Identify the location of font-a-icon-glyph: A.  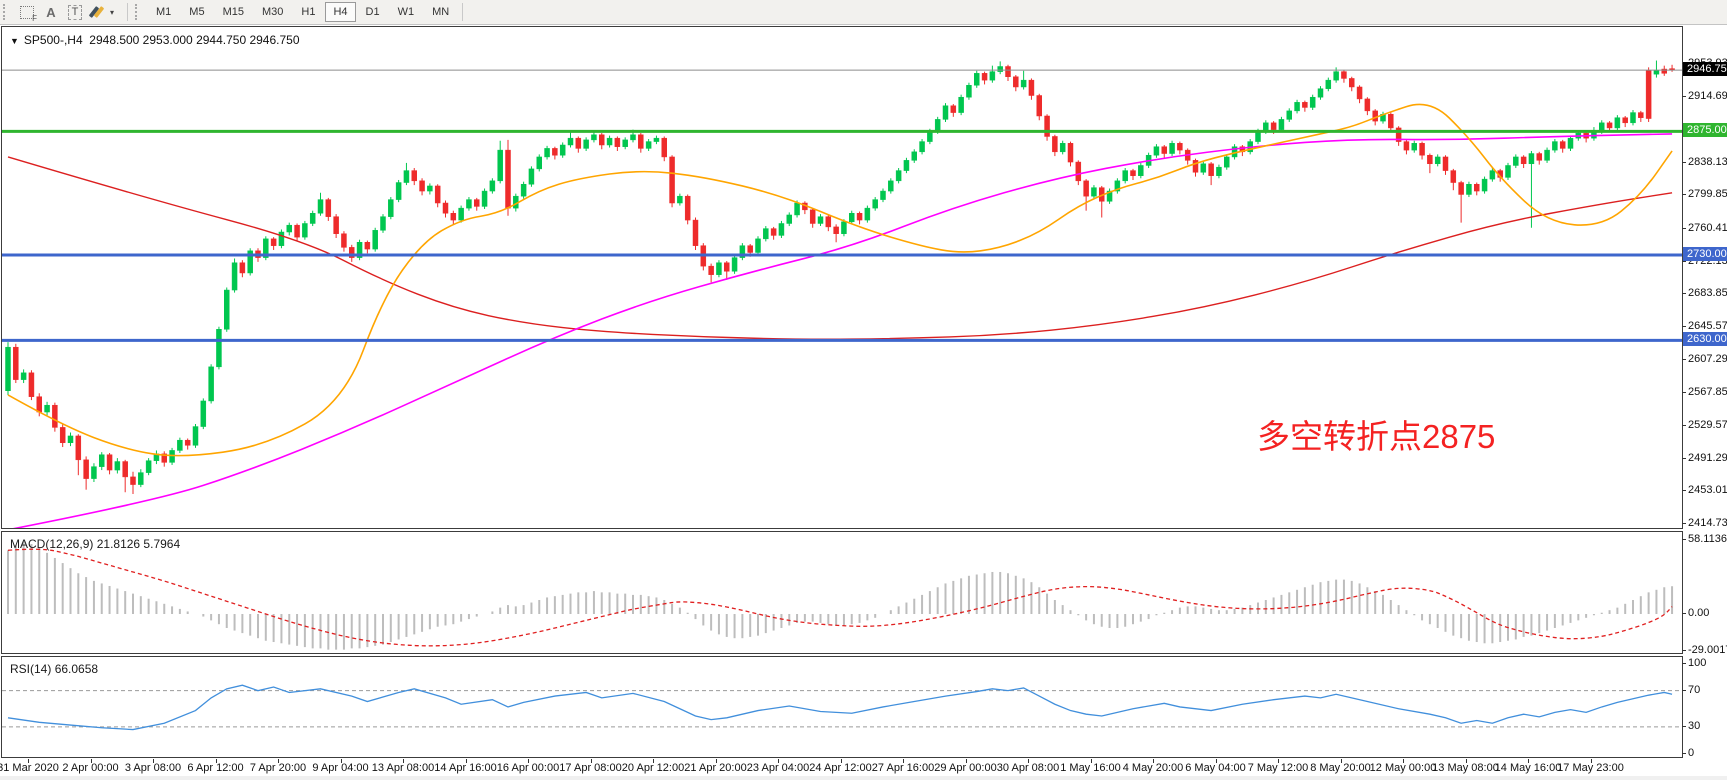
(51, 12).